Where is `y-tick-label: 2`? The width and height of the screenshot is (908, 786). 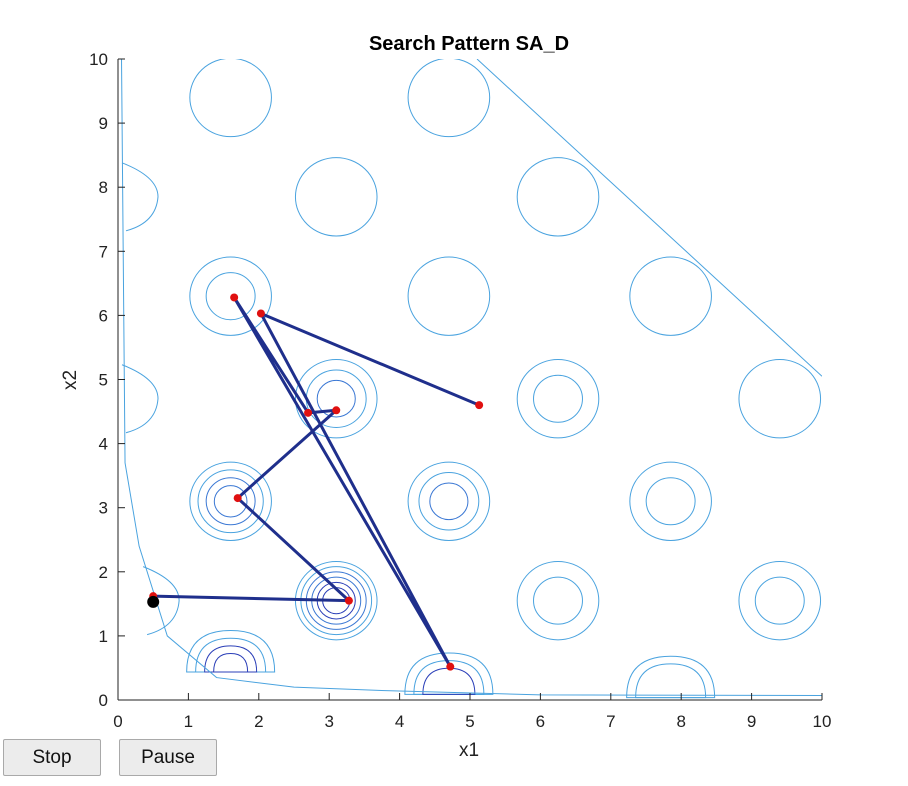
y-tick-label: 2 is located at coordinates (103, 572).